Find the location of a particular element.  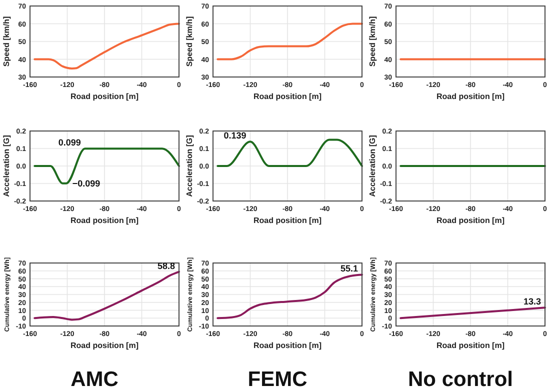

annotation: −0.099 is located at coordinates (86, 183).